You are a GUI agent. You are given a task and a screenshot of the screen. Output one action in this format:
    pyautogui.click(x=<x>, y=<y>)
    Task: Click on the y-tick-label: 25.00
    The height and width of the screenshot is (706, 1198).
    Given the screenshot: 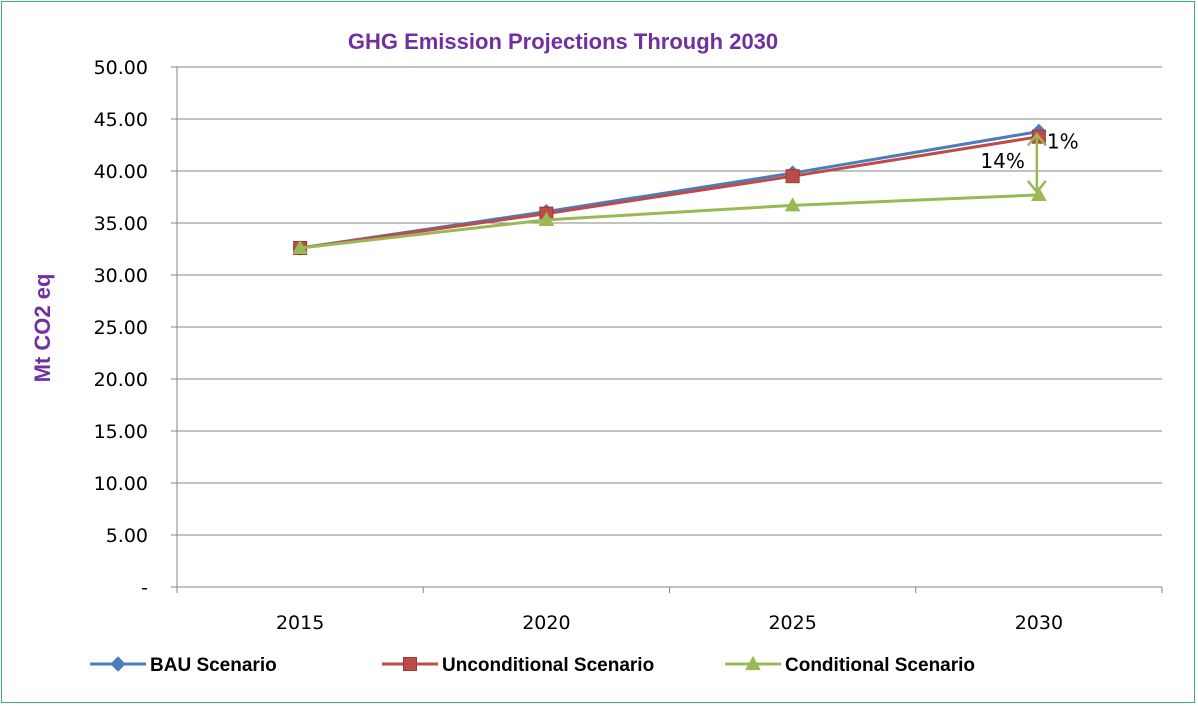 What is the action you would take?
    pyautogui.click(x=121, y=328)
    